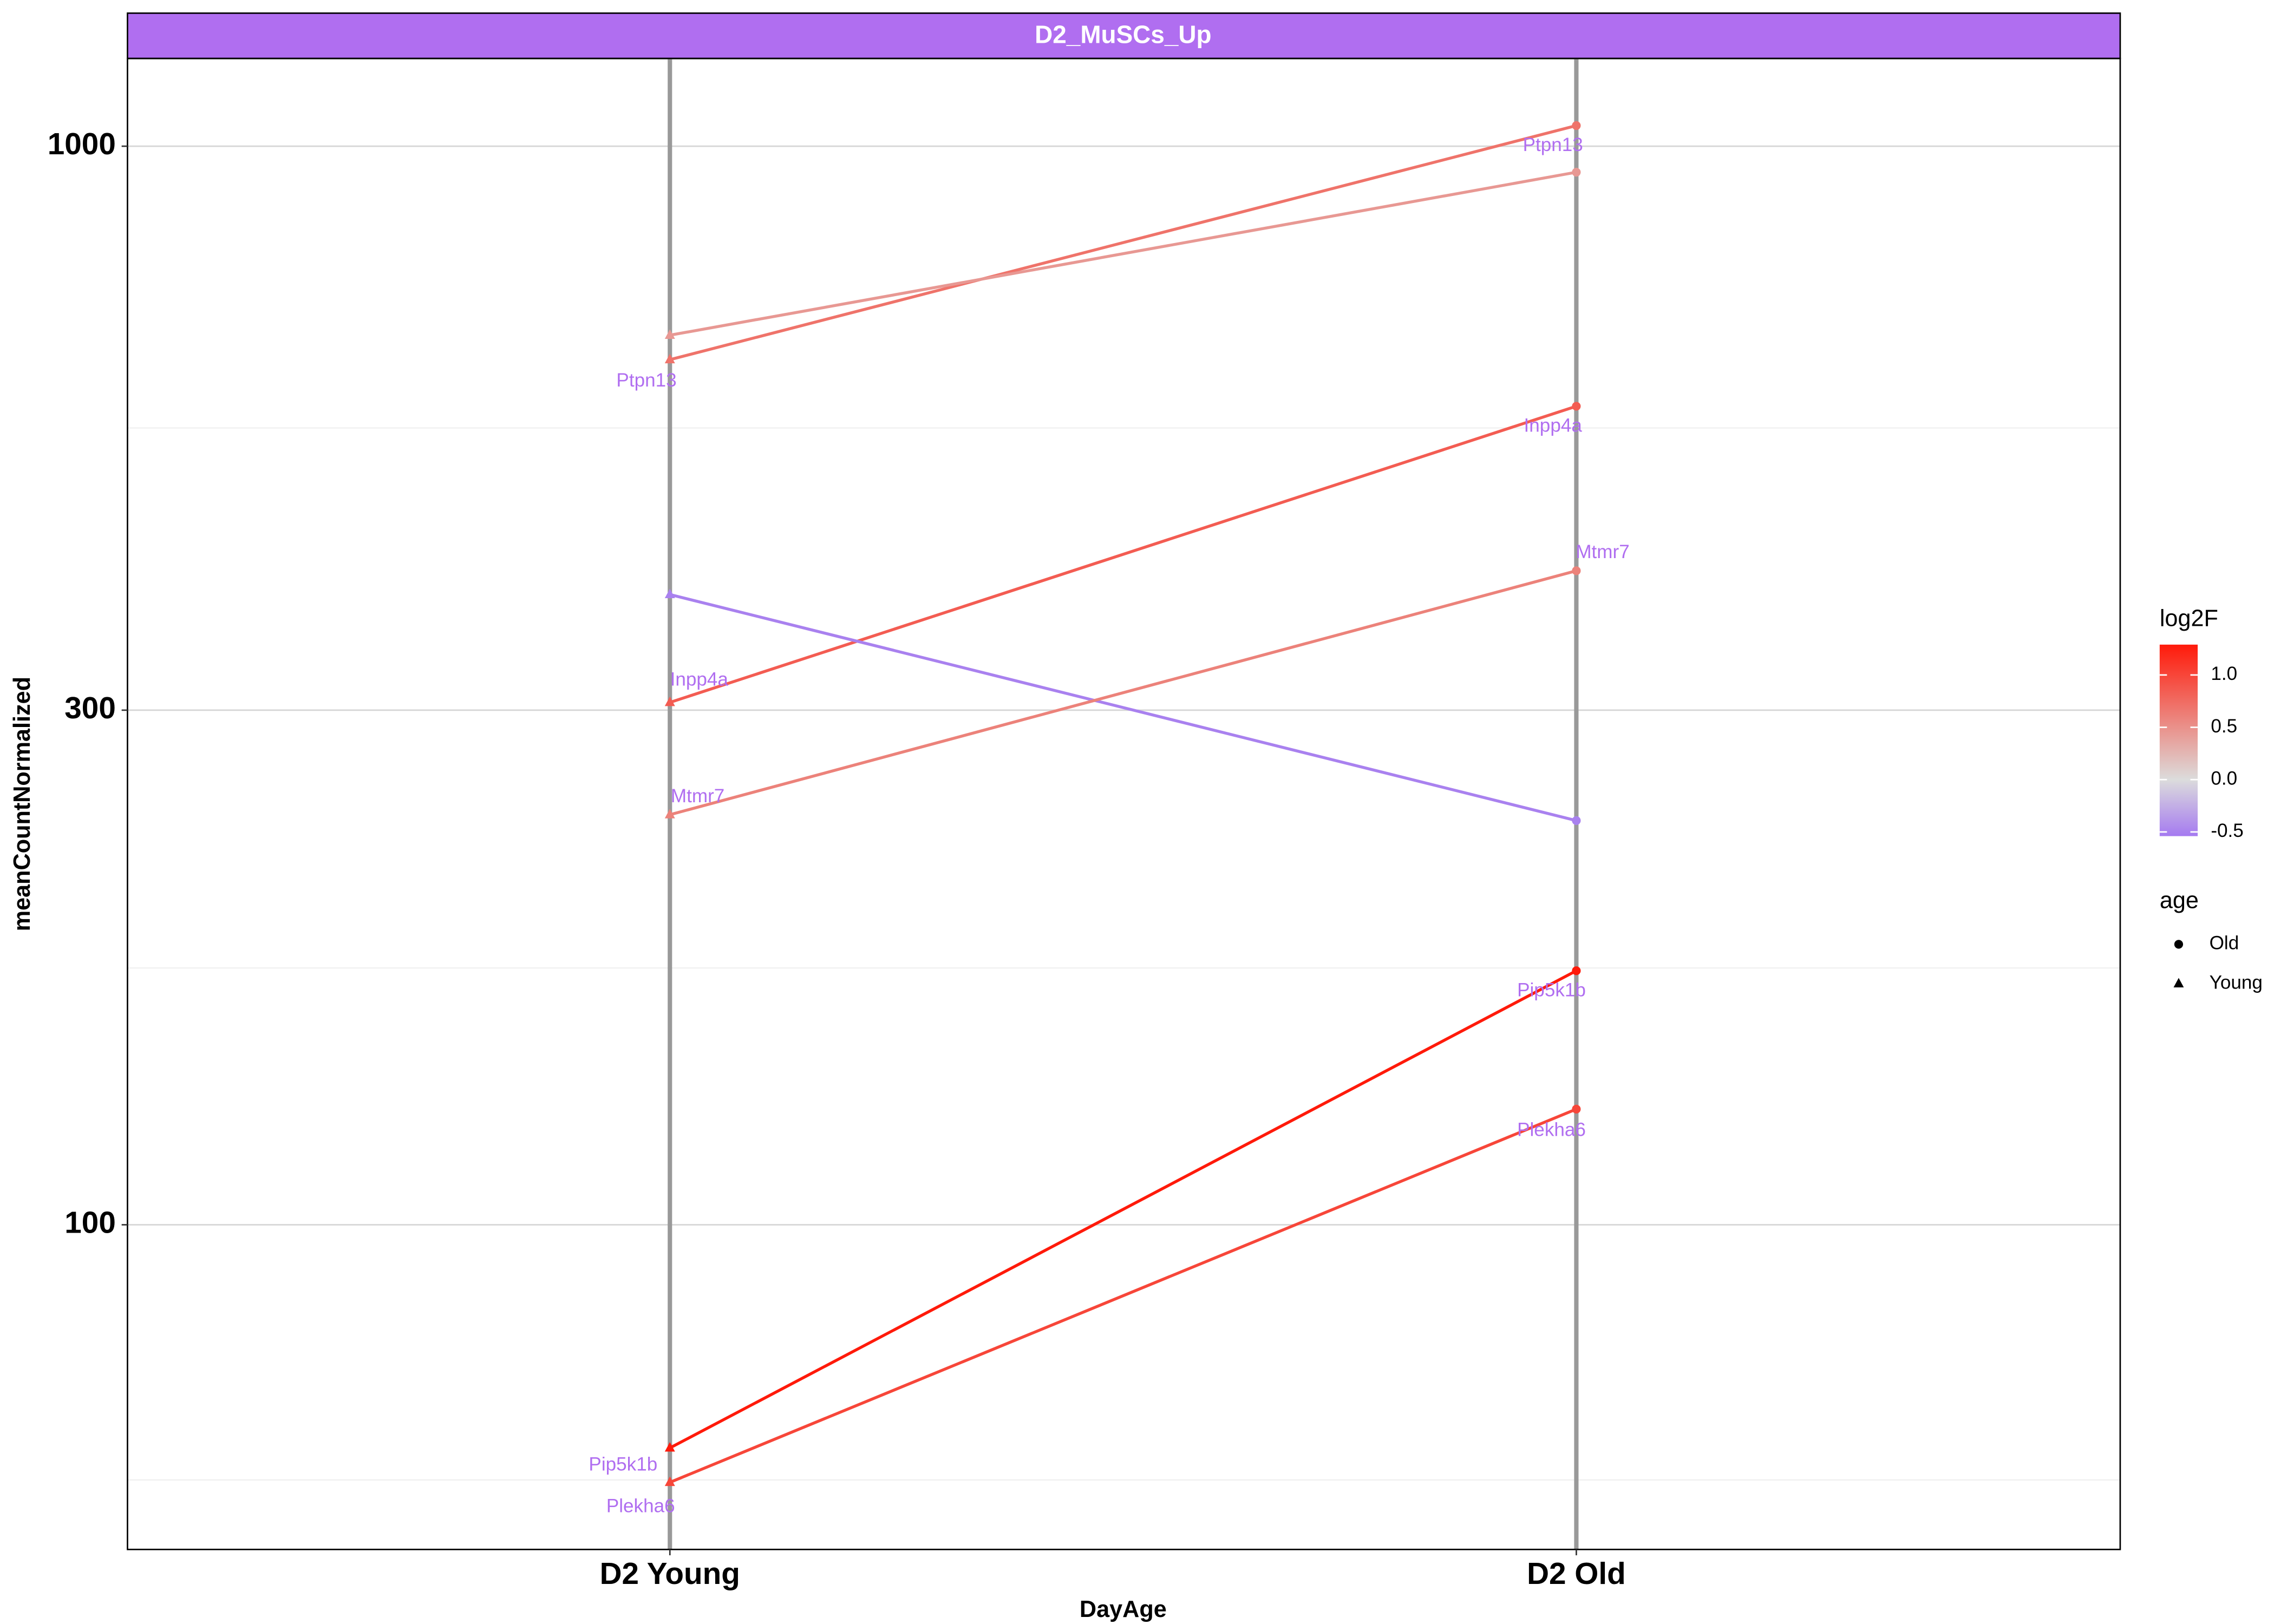 Image resolution: width=2274 pixels, height=1624 pixels. What do you see at coordinates (90, 708) in the screenshot?
I see `y-tick-label: 300` at bounding box center [90, 708].